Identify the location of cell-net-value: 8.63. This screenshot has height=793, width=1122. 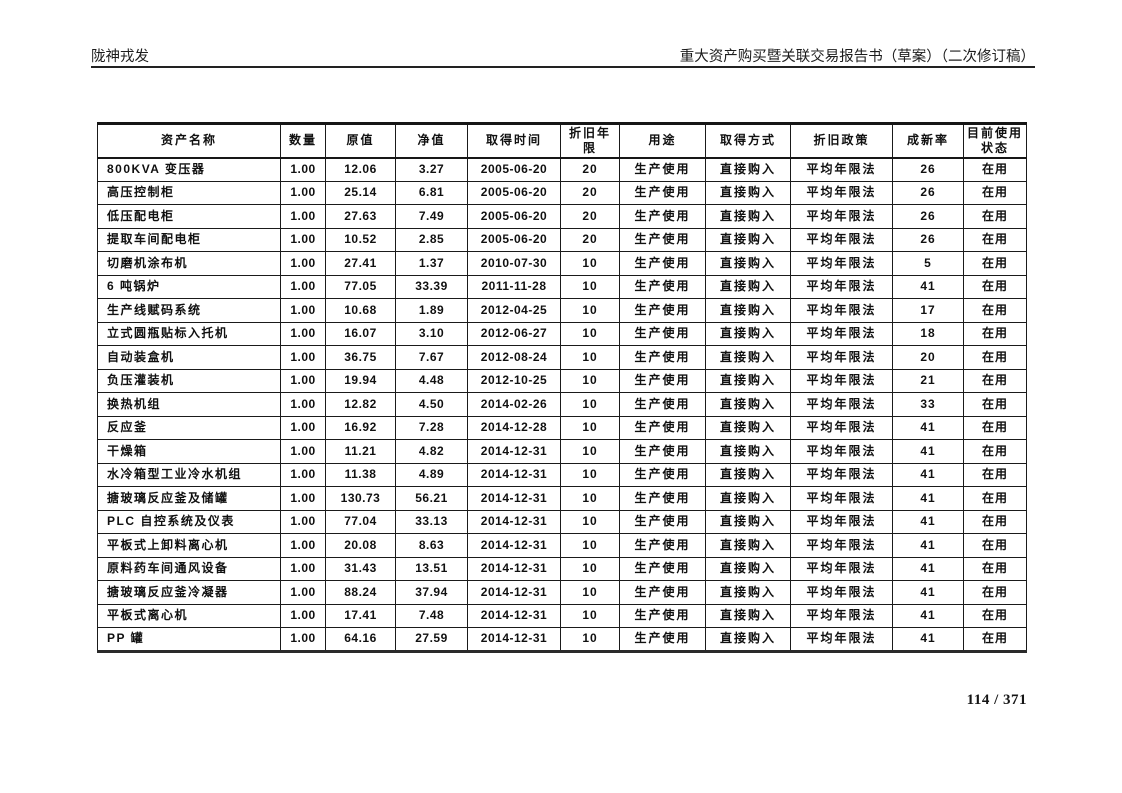
(431, 545).